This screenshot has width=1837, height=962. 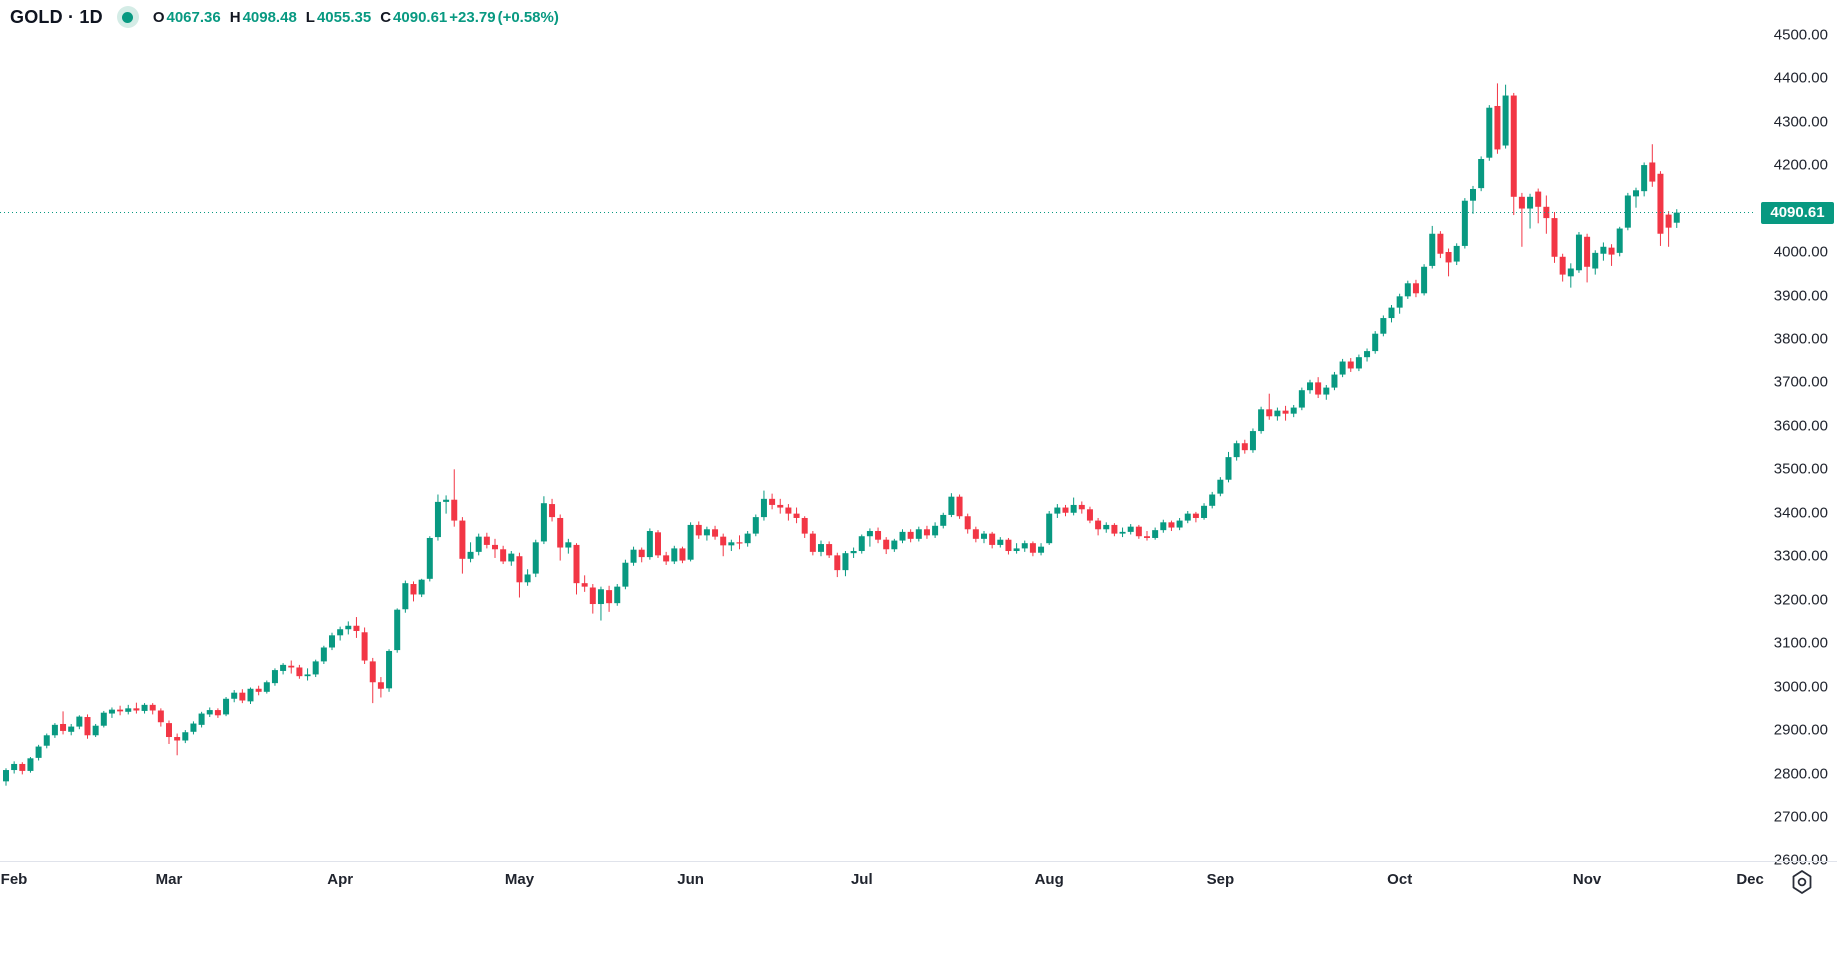 What do you see at coordinates (1800, 730) in the screenshot?
I see `price-tick-label: 2900.00` at bounding box center [1800, 730].